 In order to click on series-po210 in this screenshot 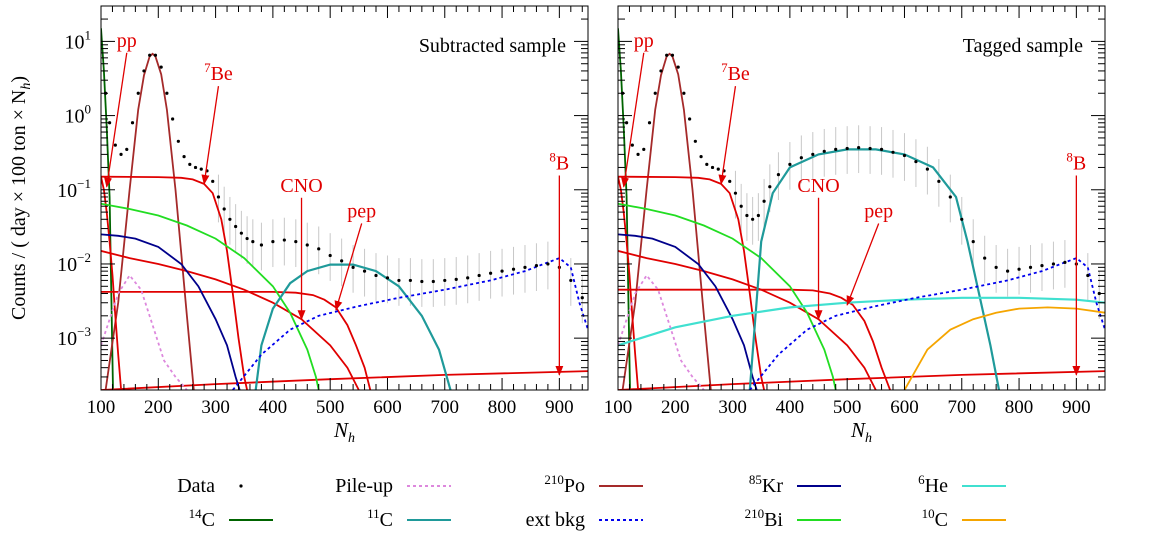, I will do `click(666, 221)`.